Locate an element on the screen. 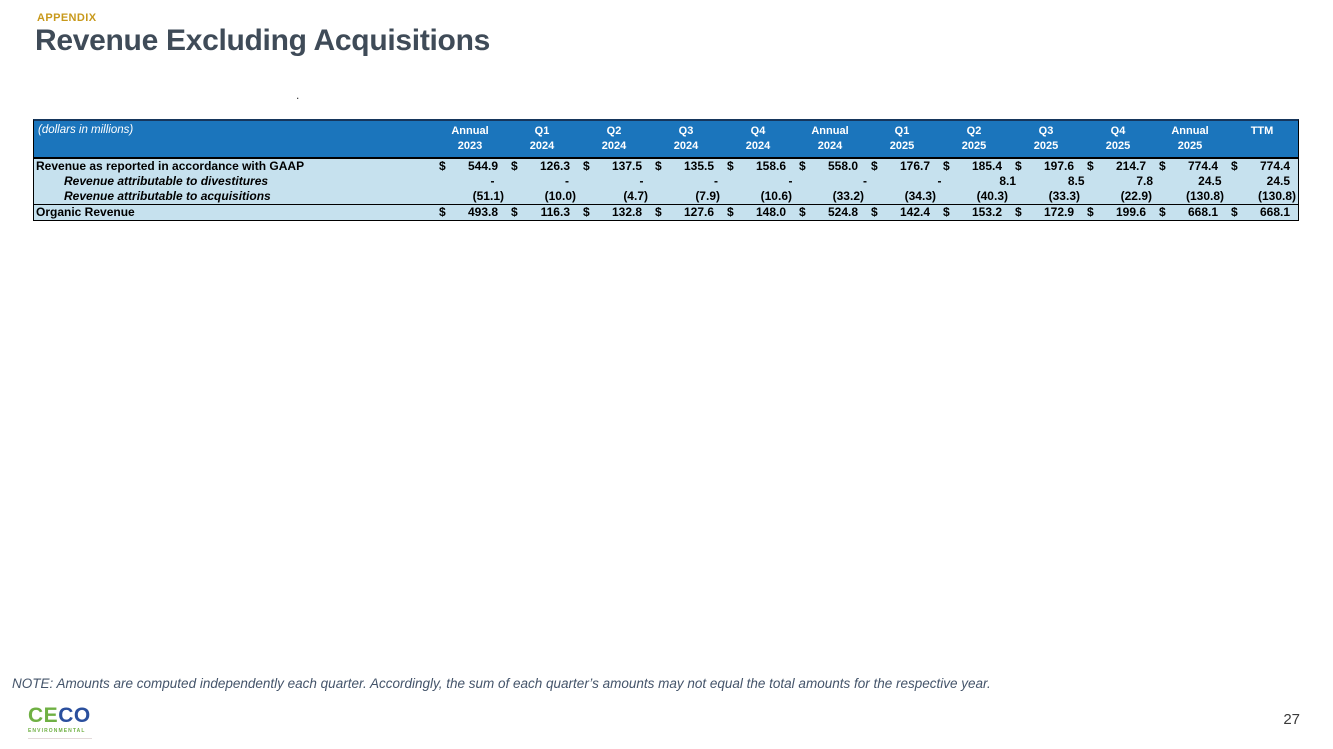 Image resolution: width=1333 pixels, height=749 pixels. cell-value: (40.3) is located at coordinates (992, 196).